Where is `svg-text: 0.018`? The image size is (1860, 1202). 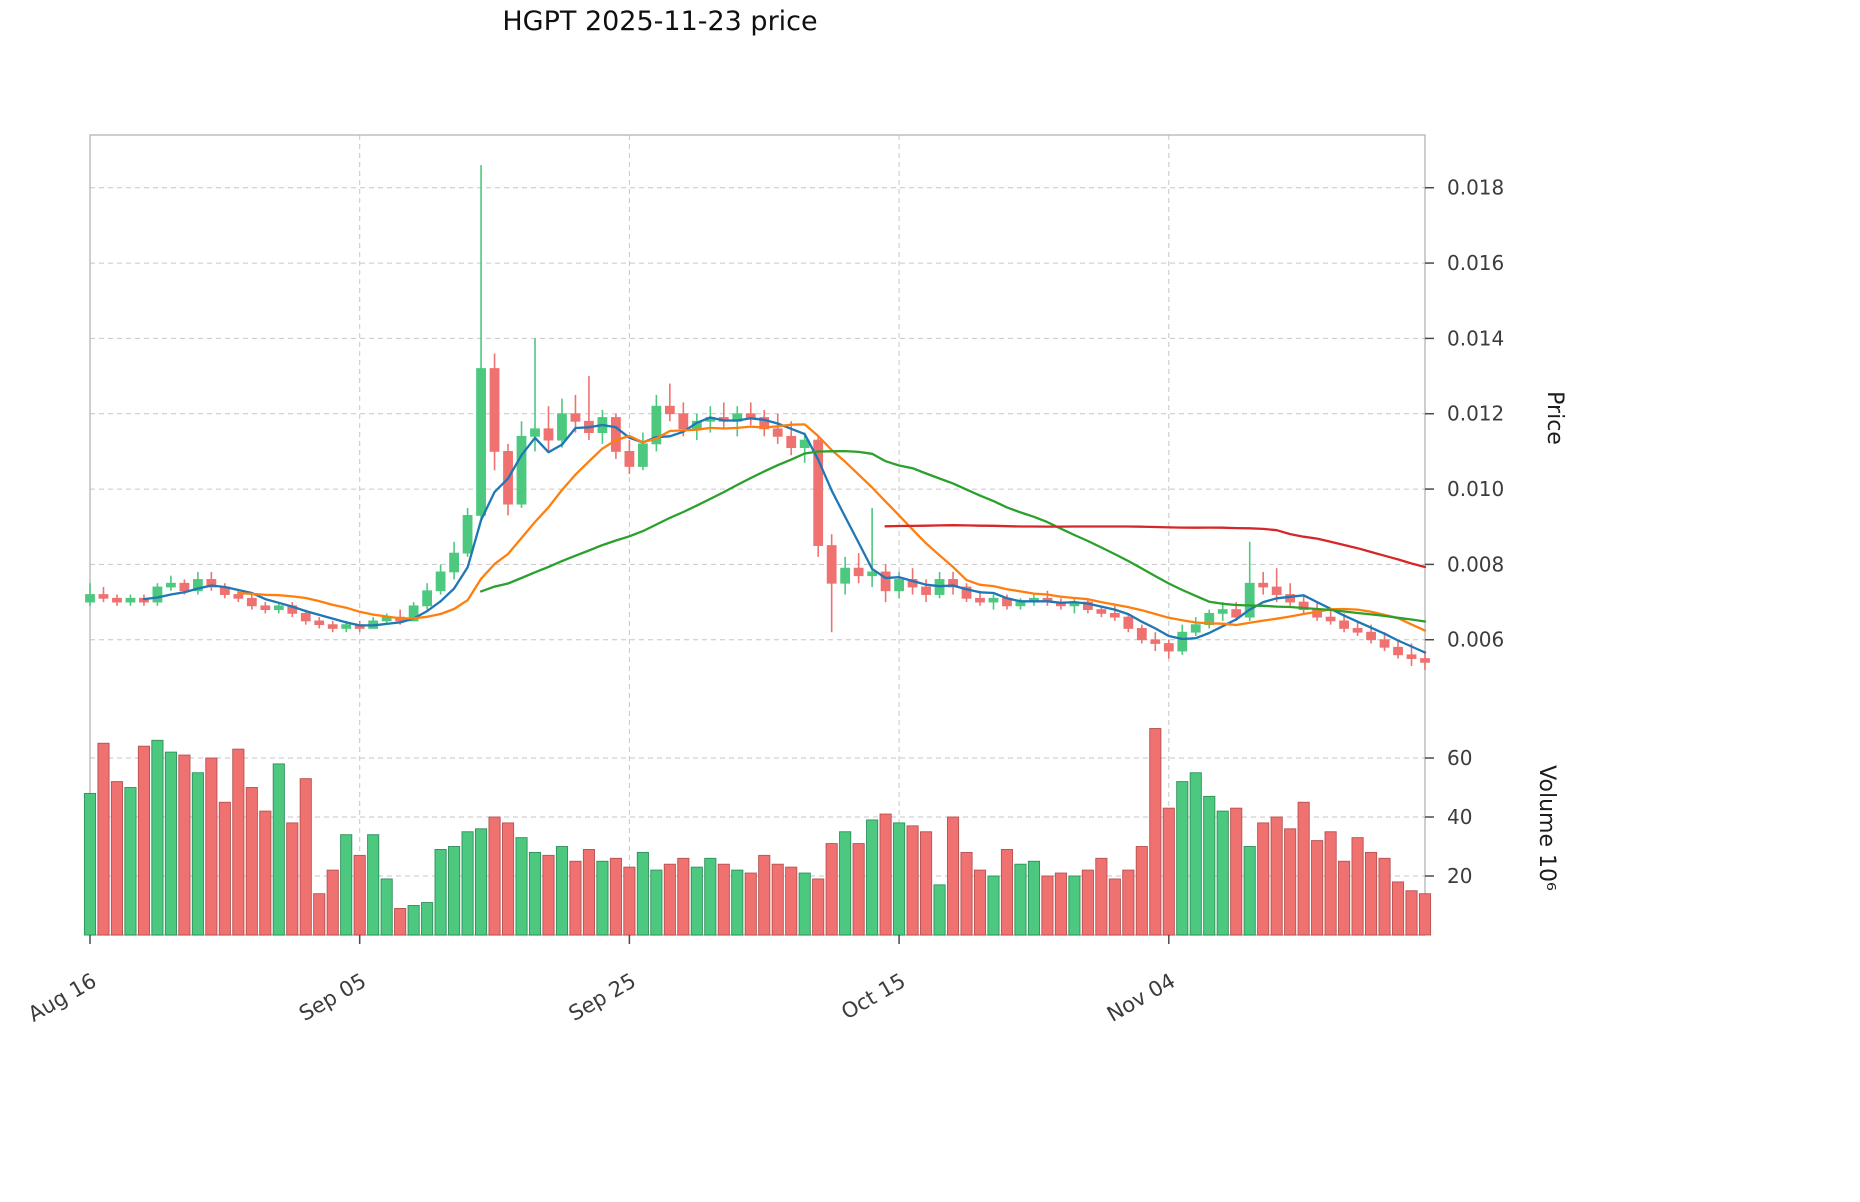
svg-text: 0.018 is located at coordinates (1475, 188).